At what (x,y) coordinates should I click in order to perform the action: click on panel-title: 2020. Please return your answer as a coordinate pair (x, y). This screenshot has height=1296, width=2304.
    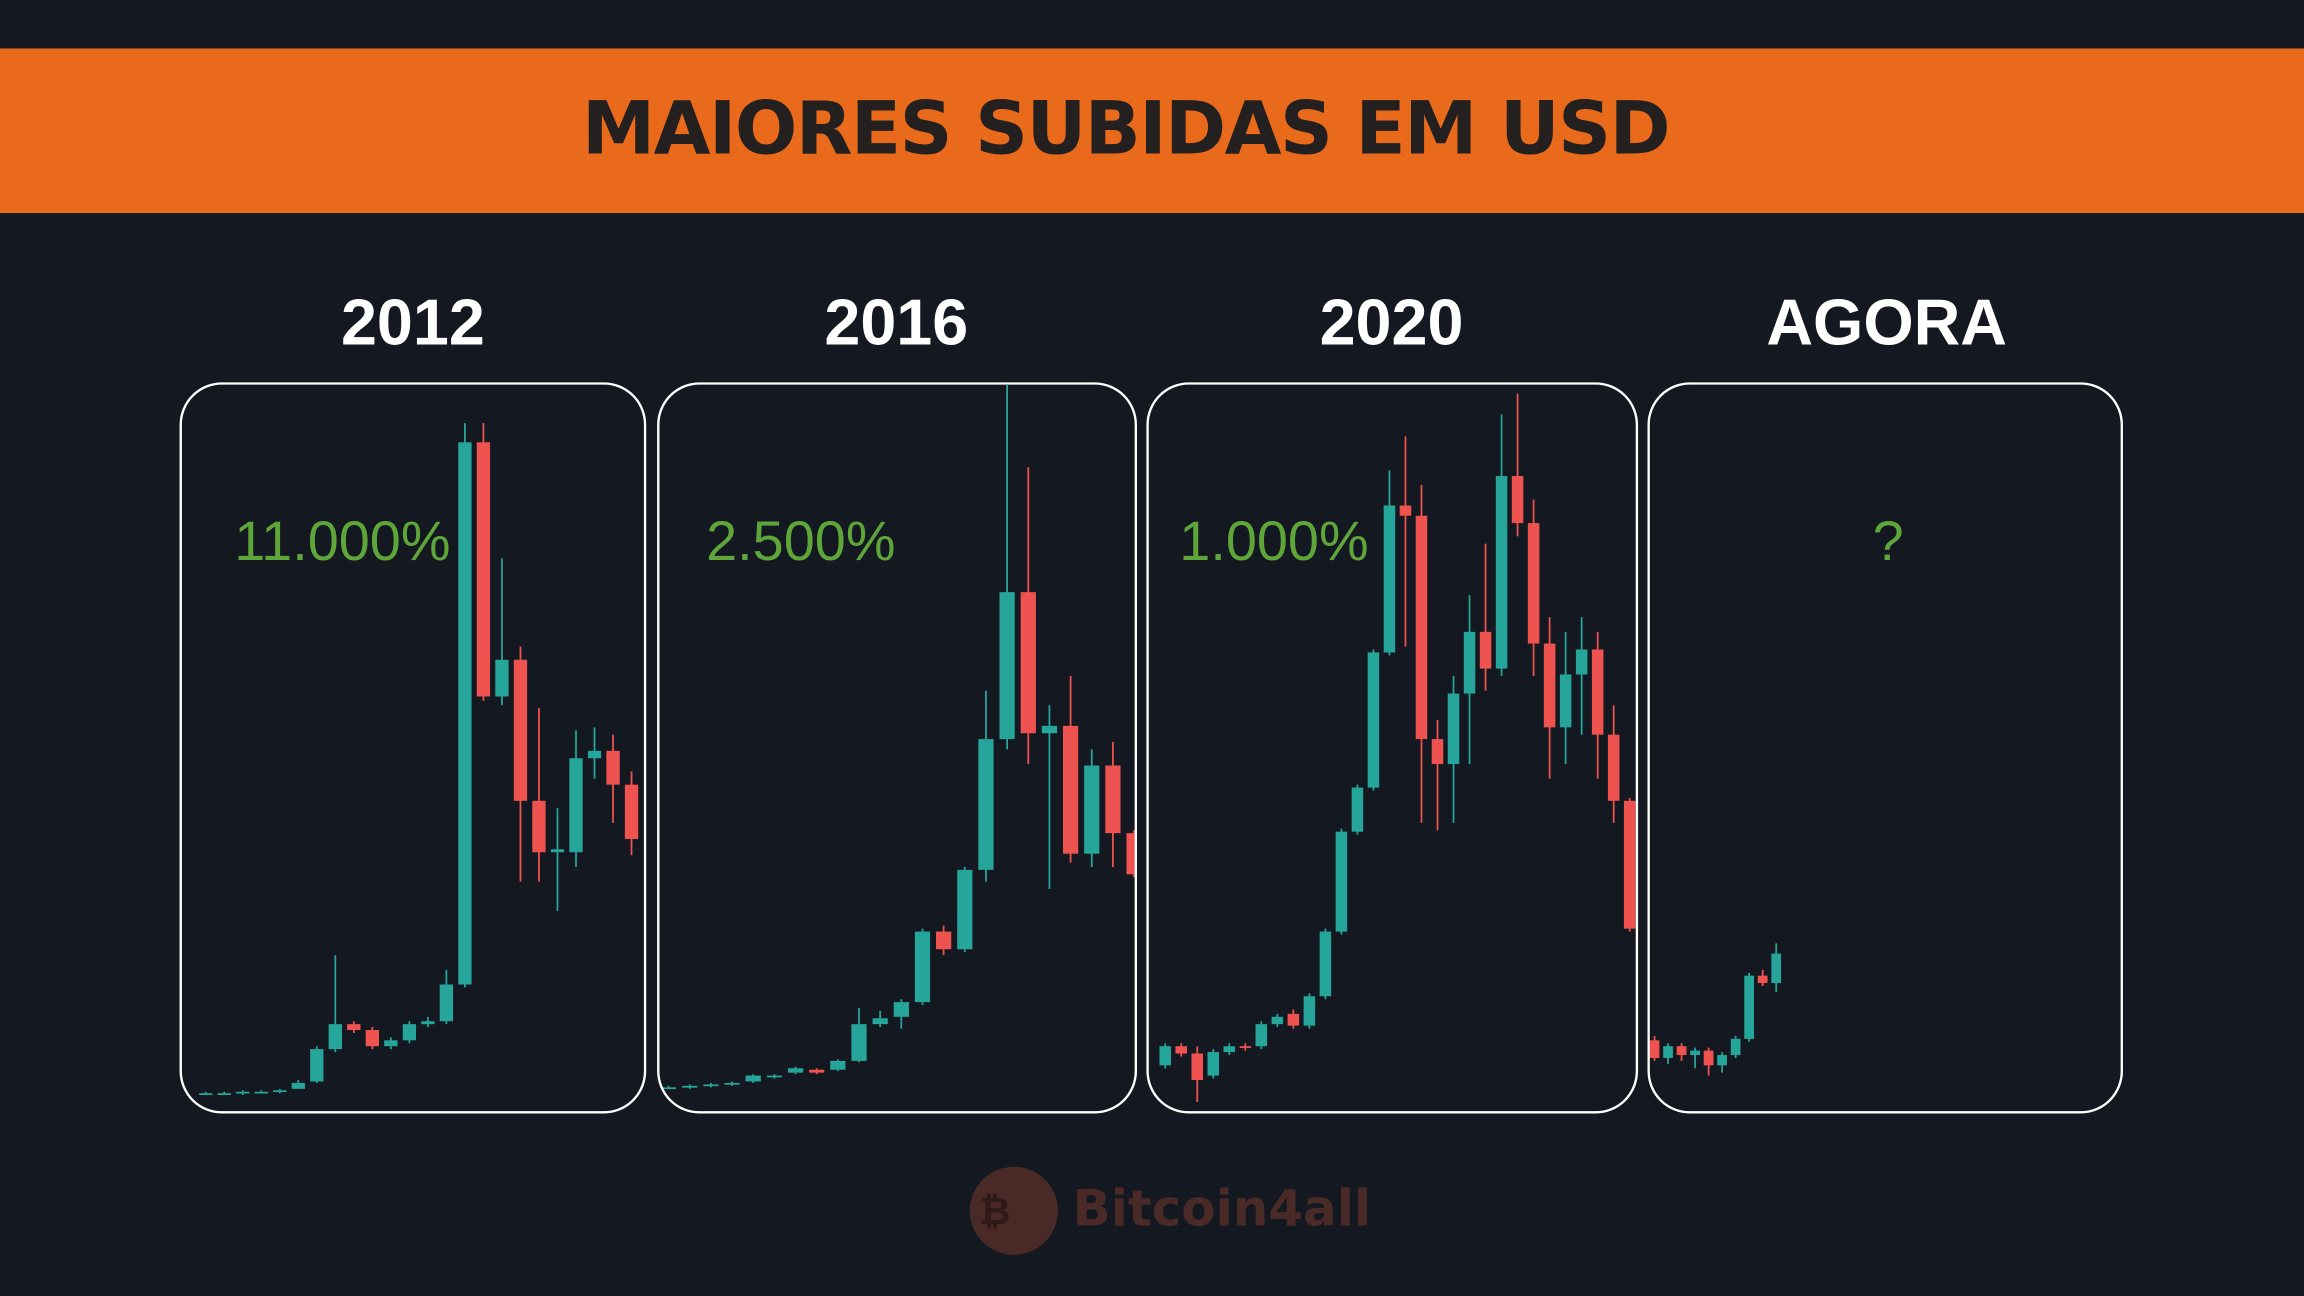
    Looking at the image, I should click on (1392, 322).